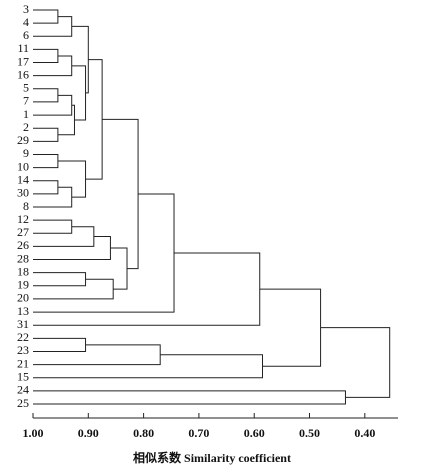 This screenshot has height=476, width=426. I want to click on leaf-label: 3, so click(26, 9).